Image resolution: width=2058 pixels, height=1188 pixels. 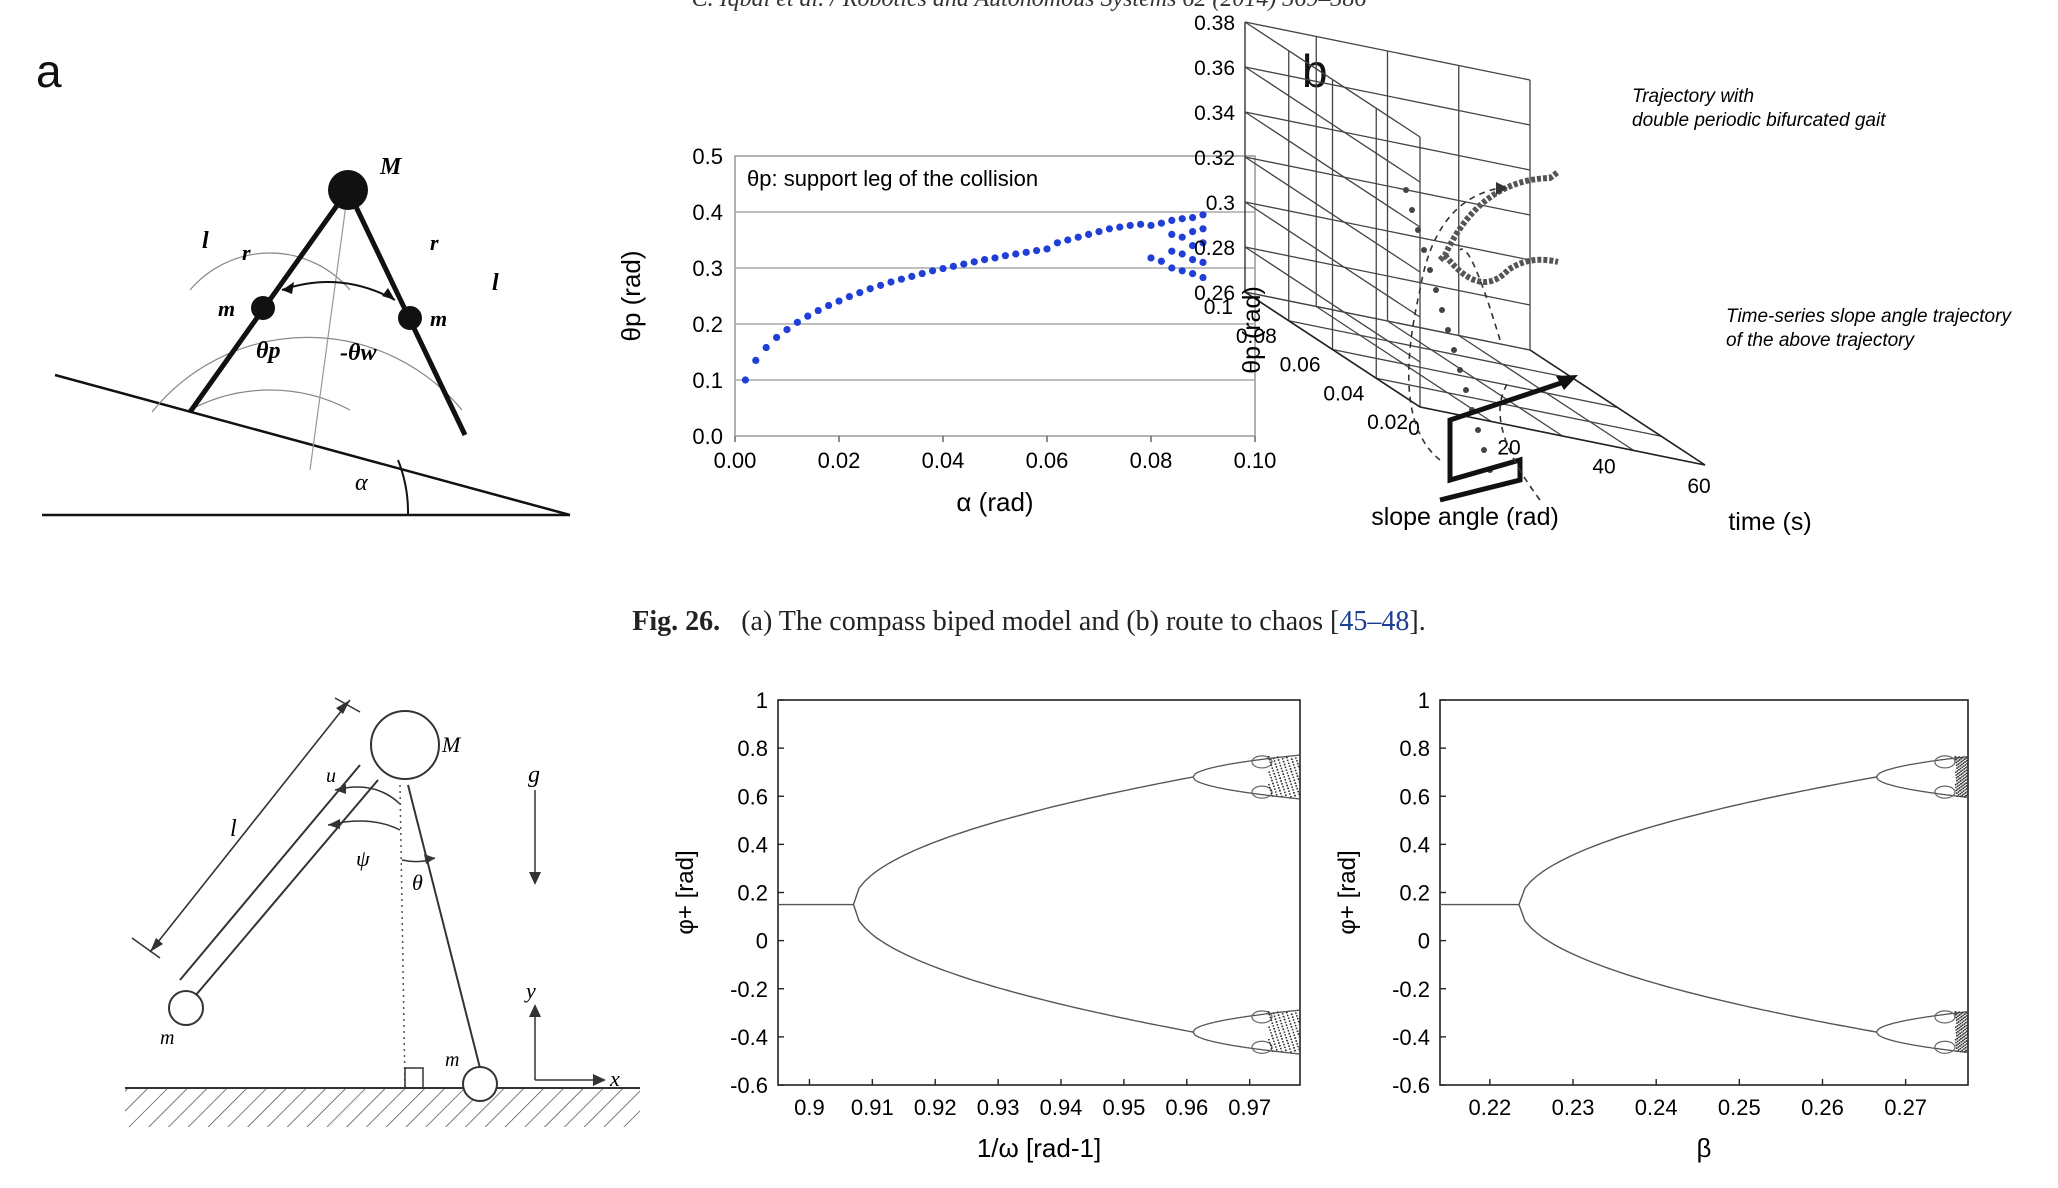 I want to click on y-tick-label: -0.6, so click(x=749, y=1085).